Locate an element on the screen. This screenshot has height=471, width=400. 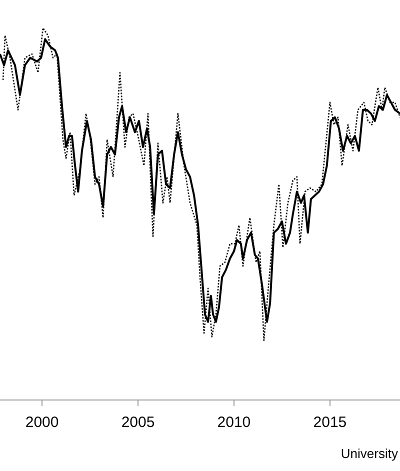
x-tick-label: 2000 is located at coordinates (42, 423).